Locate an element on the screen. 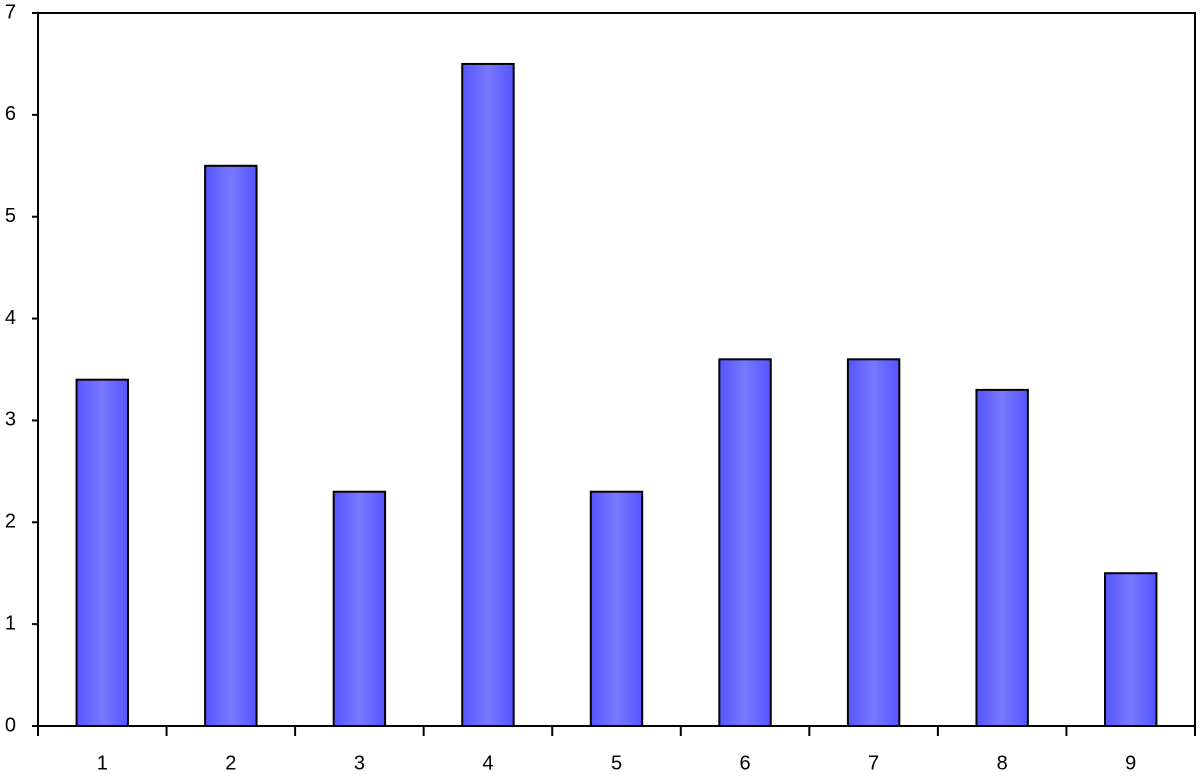  x-tick-label: 4 is located at coordinates (487, 763).